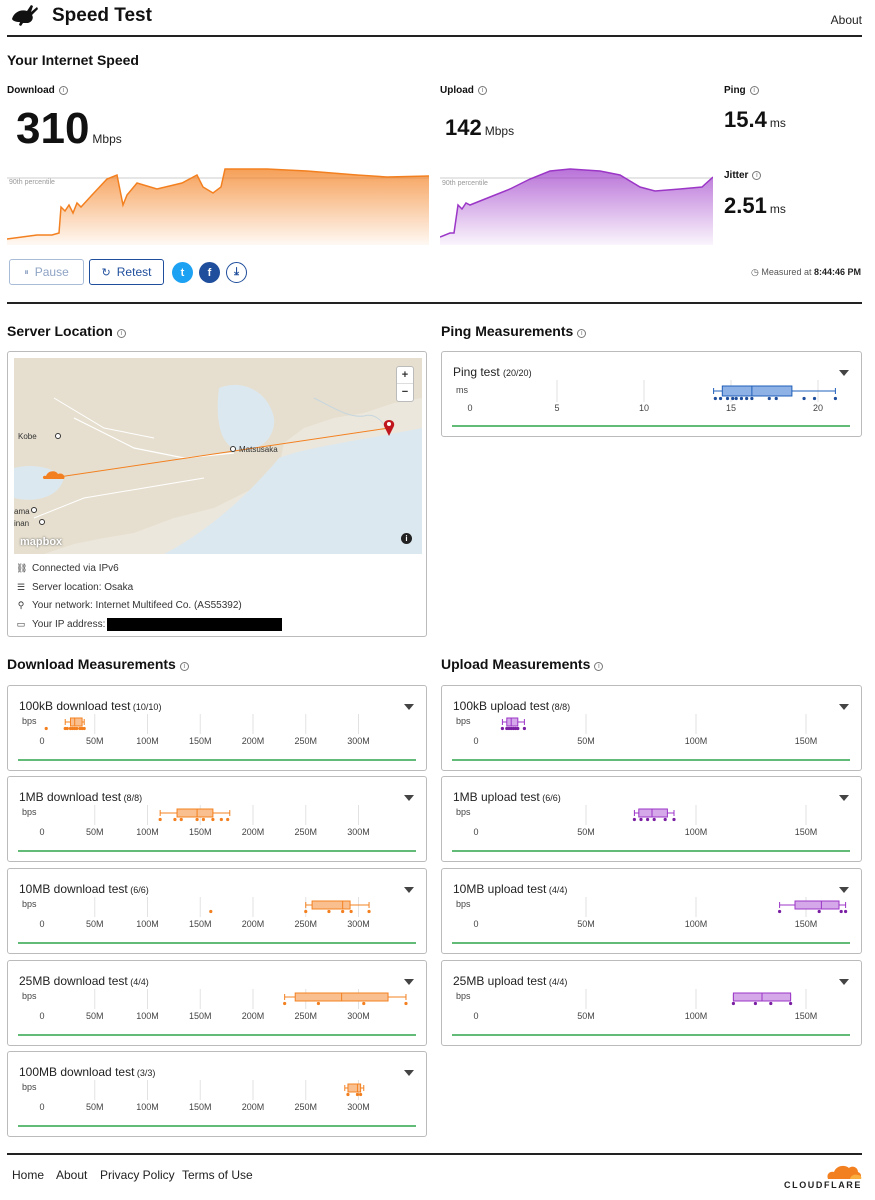 The width and height of the screenshot is (875, 1200). What do you see at coordinates (41, 542) in the screenshot?
I see `mapbox-logo: mapbox` at bounding box center [41, 542].